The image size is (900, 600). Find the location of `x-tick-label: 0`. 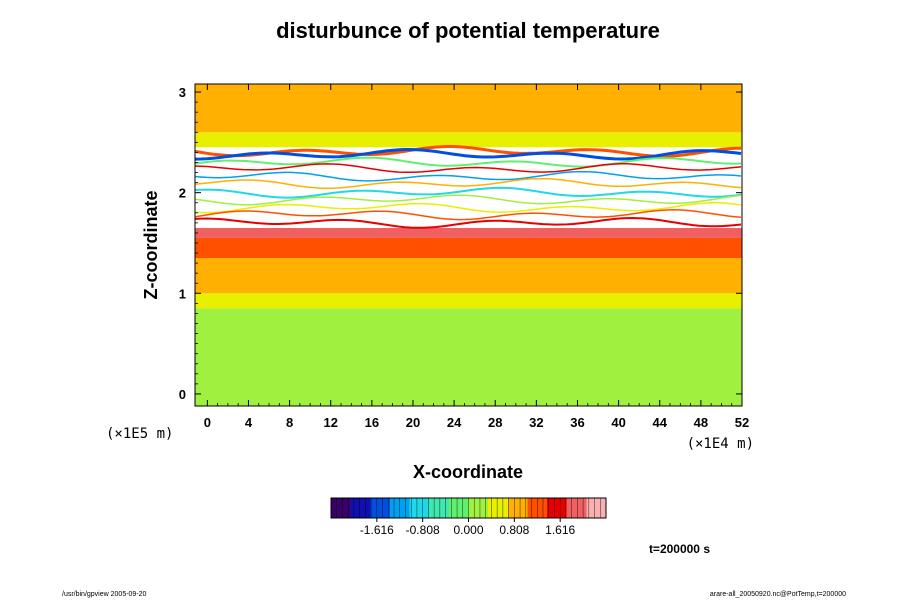

x-tick-label: 0 is located at coordinates (207, 422).